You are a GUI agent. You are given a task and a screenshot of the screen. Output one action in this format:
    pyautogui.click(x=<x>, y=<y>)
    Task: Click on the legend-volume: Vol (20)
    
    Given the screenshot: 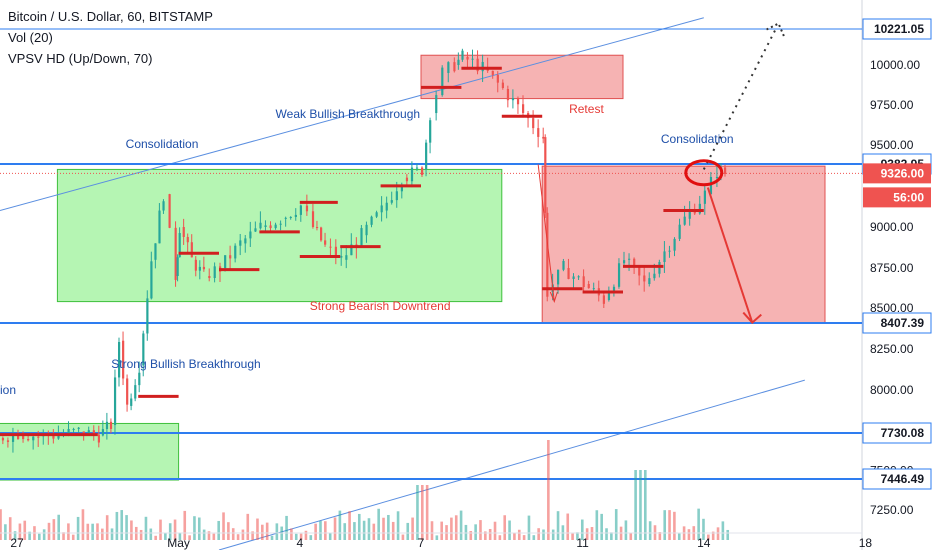 What is the action you would take?
    pyautogui.click(x=30, y=37)
    